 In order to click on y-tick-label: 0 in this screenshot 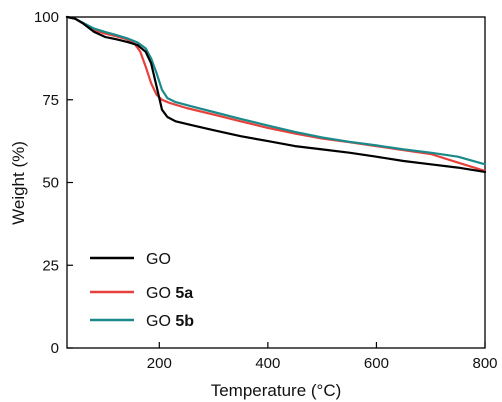, I will do `click(55, 348)`.